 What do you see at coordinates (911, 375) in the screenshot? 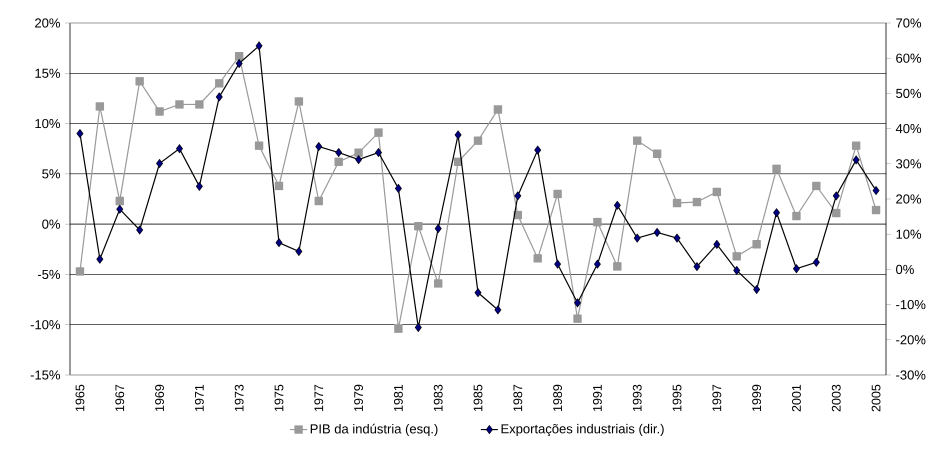
I see `y2-tick-label: -30%` at bounding box center [911, 375].